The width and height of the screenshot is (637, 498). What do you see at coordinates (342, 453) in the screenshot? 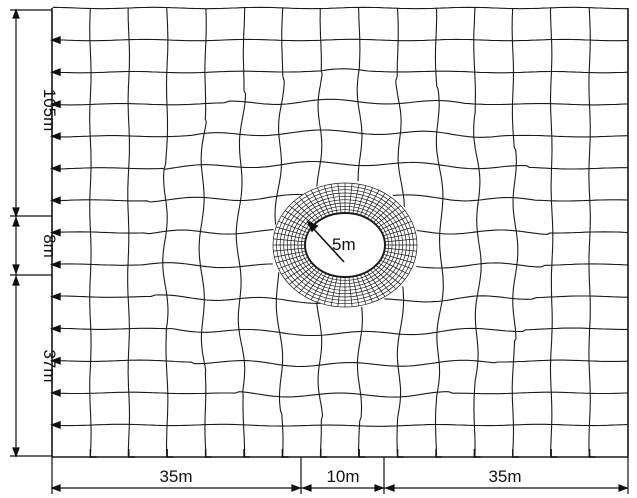
I see `bottom-roller-supports` at bounding box center [342, 453].